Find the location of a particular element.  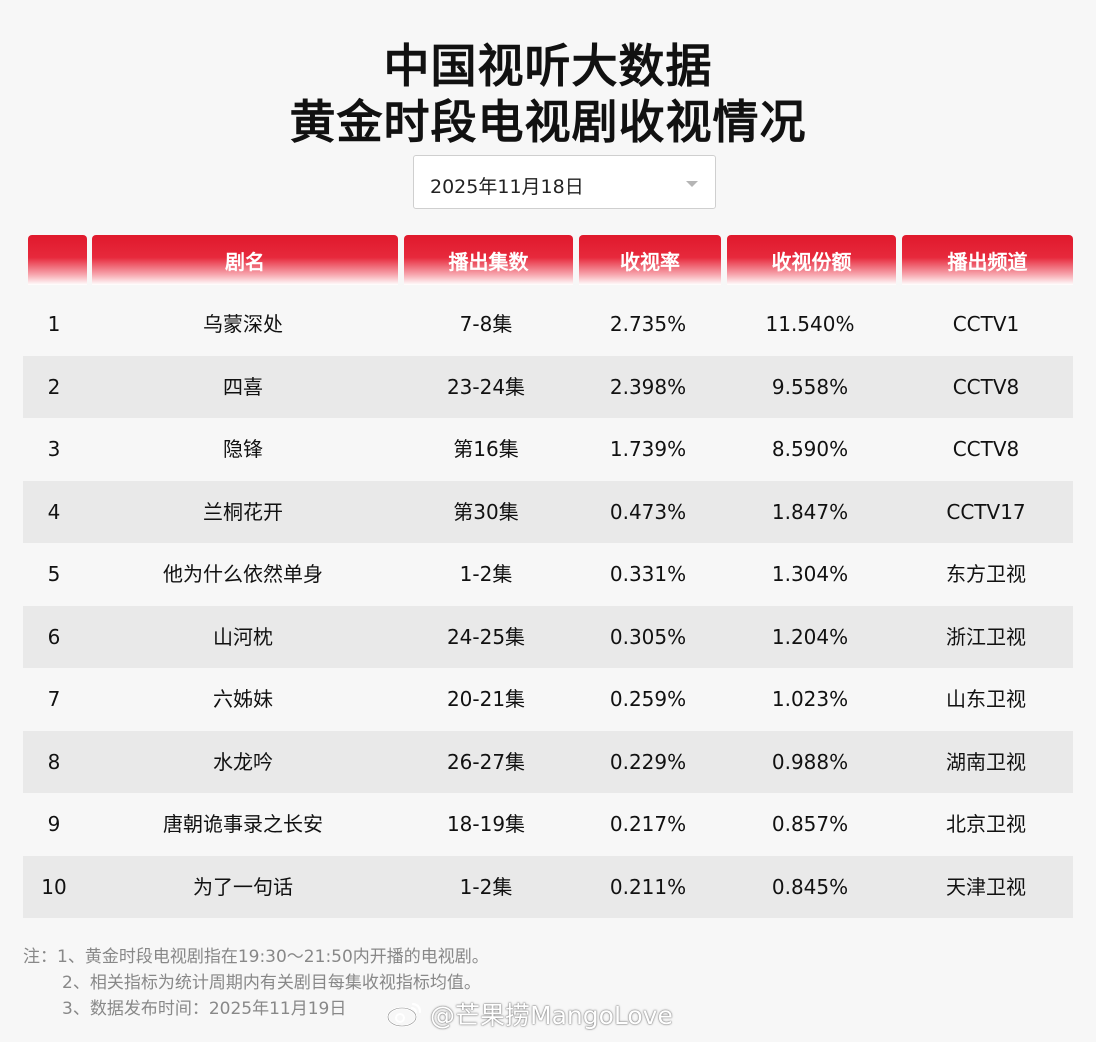

chevron-down-icon is located at coordinates (692, 184).